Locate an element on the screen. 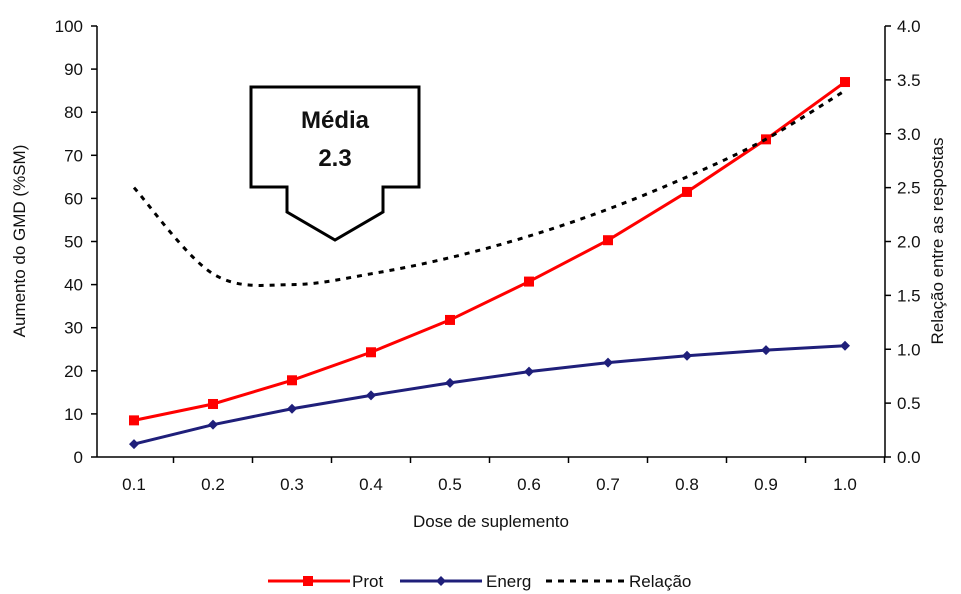  x-tick-label: 0.8 is located at coordinates (687, 484).